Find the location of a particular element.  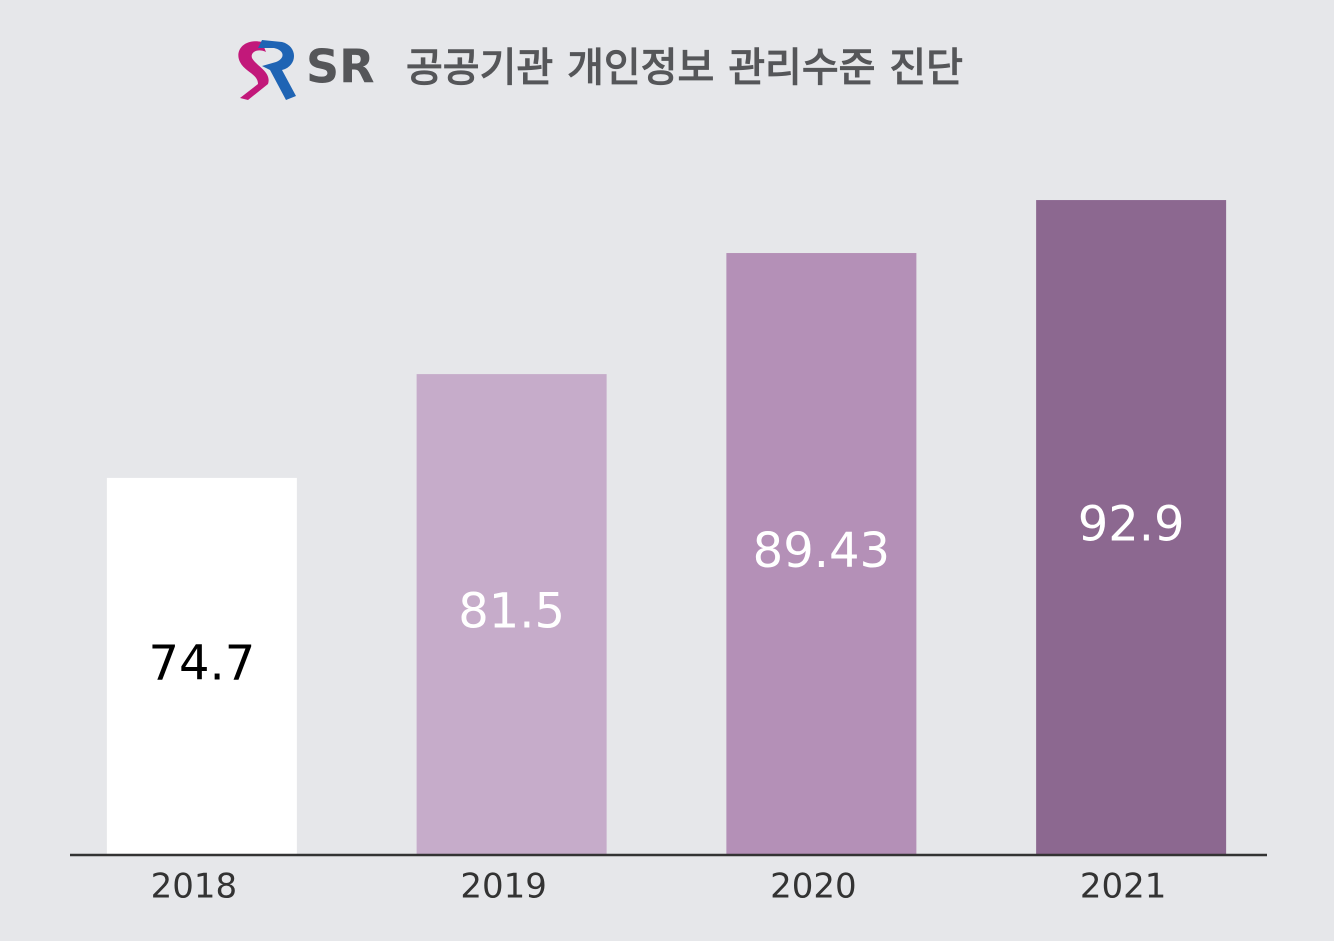

x-tick-label: 2021 is located at coordinates (1123, 887).